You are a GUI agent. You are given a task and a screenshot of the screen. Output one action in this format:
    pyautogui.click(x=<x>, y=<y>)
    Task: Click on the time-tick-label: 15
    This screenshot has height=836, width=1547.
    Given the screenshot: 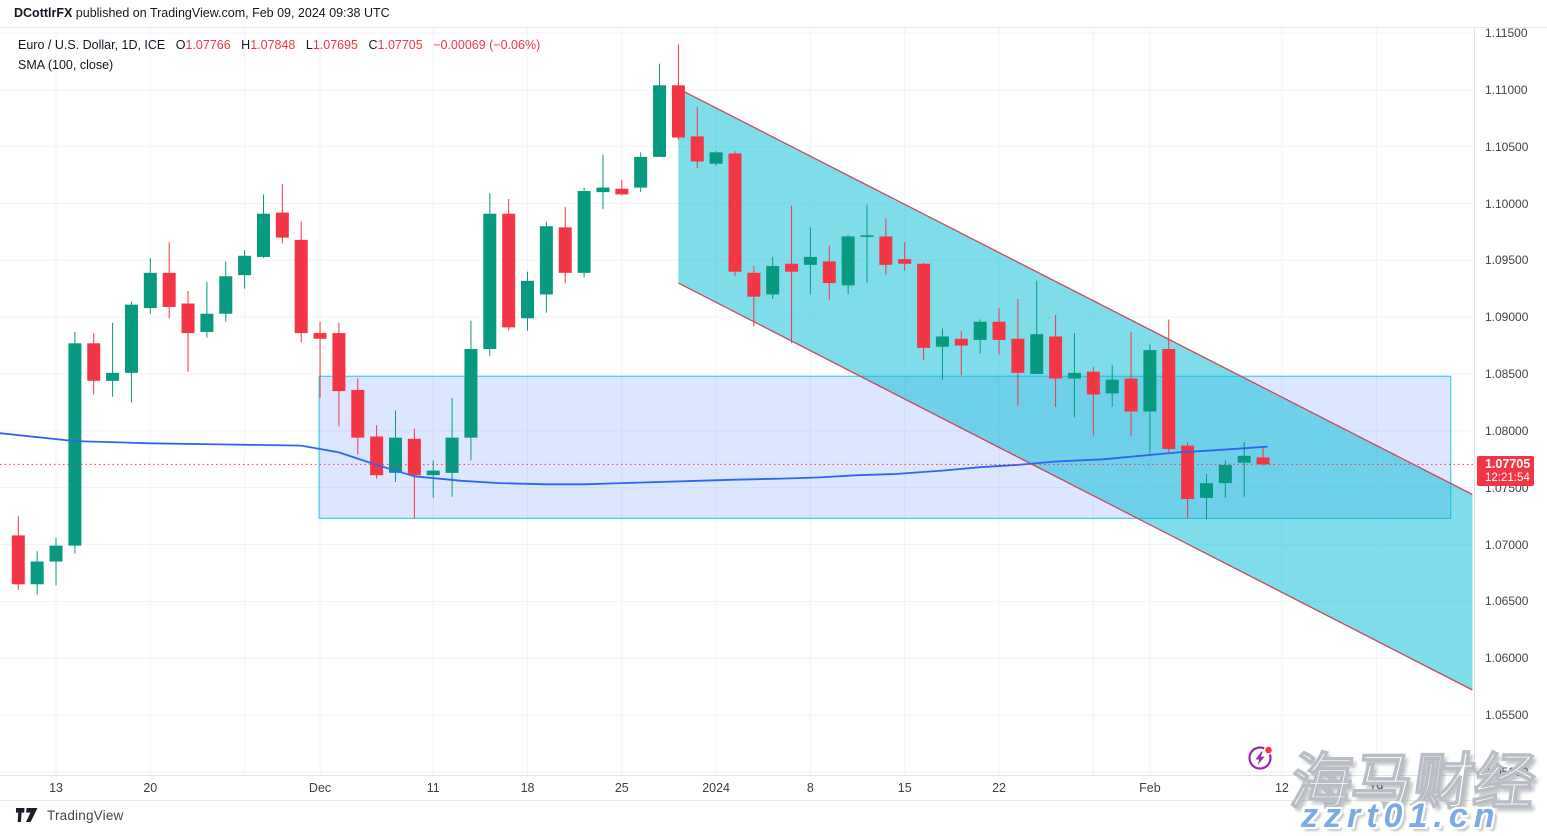 What is the action you would take?
    pyautogui.click(x=904, y=788)
    